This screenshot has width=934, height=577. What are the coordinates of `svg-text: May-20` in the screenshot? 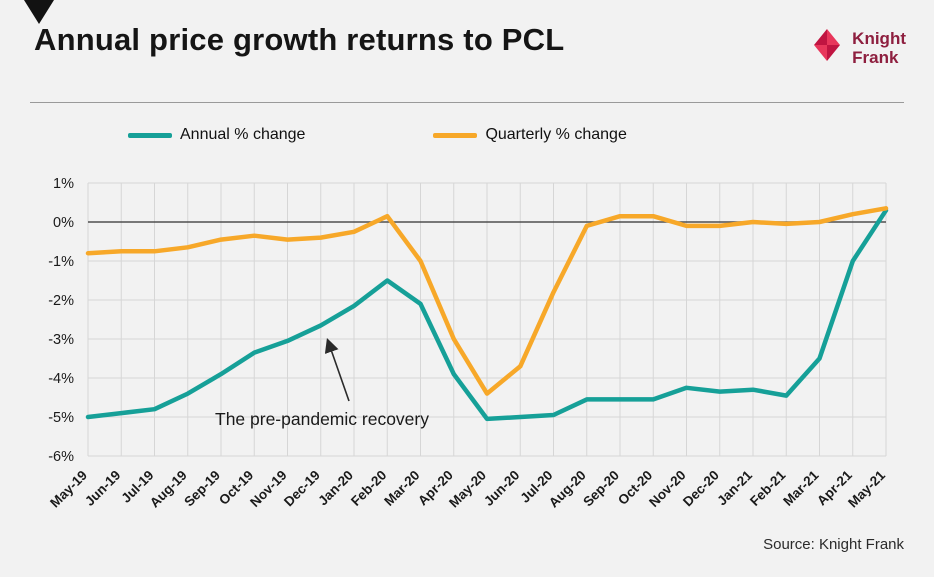 It's located at (467, 489).